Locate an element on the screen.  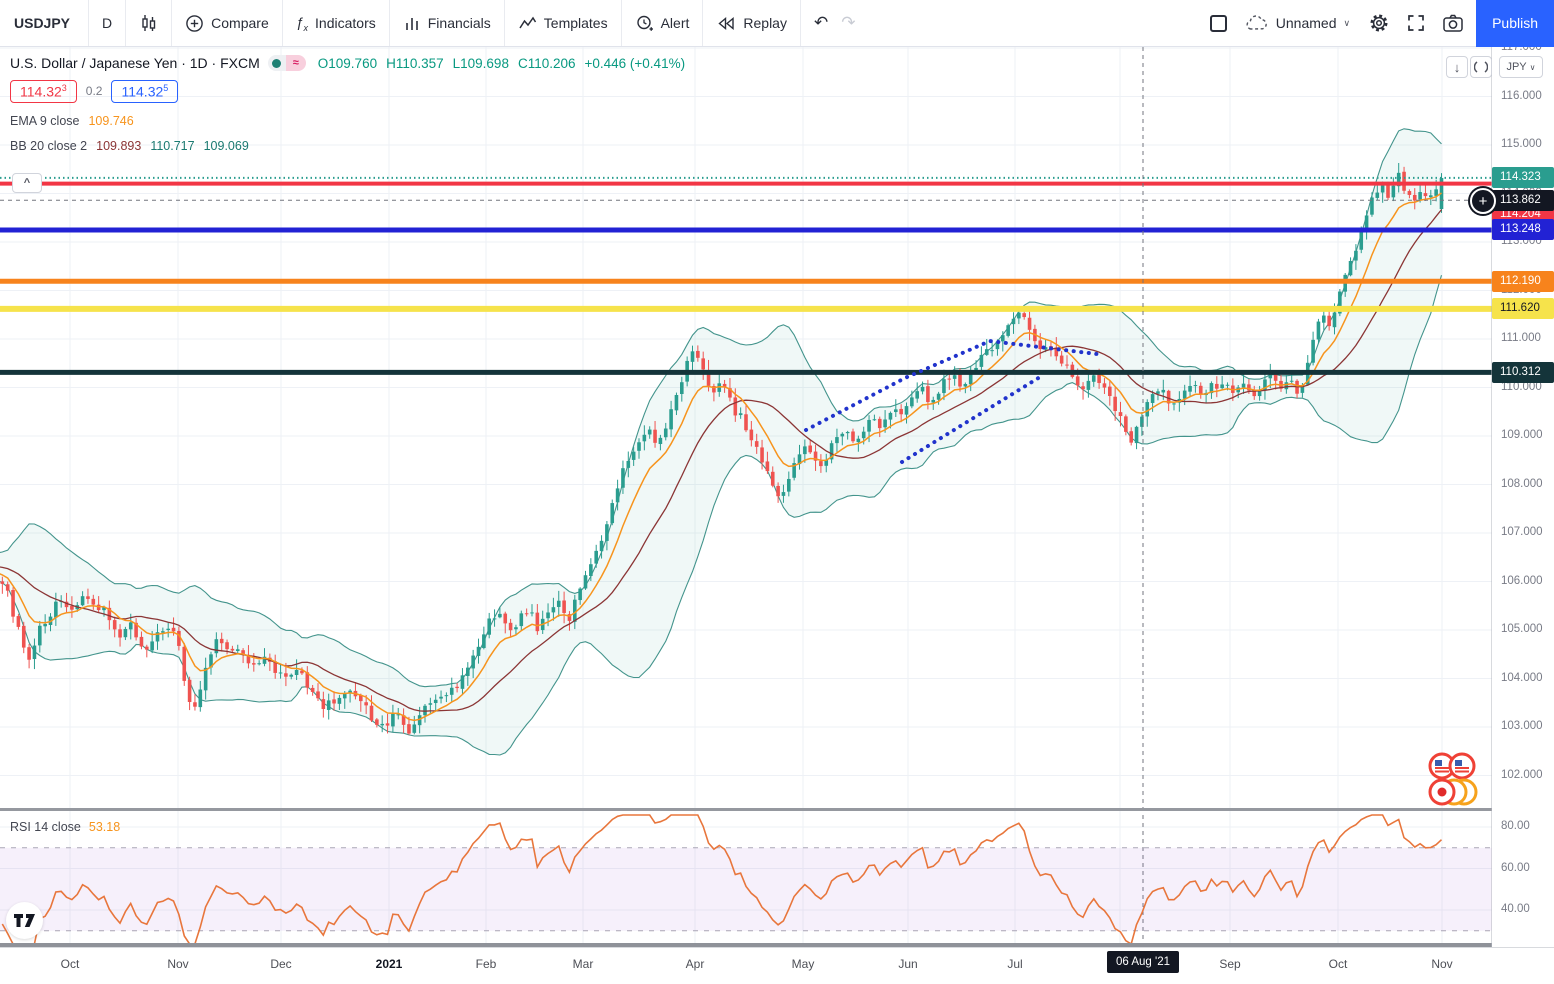
templates-button: Templates is located at coordinates (563, 23).